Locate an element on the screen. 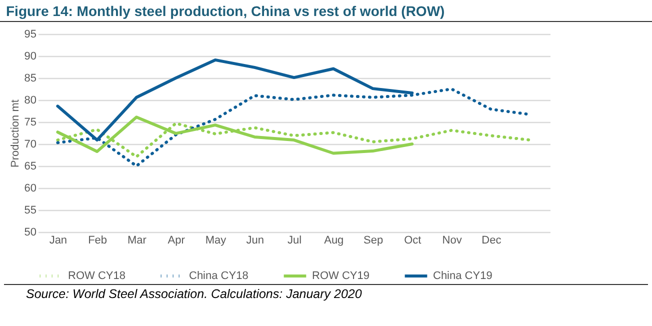 The image size is (652, 326). y-tick-label: 65 is located at coordinates (30, 166).